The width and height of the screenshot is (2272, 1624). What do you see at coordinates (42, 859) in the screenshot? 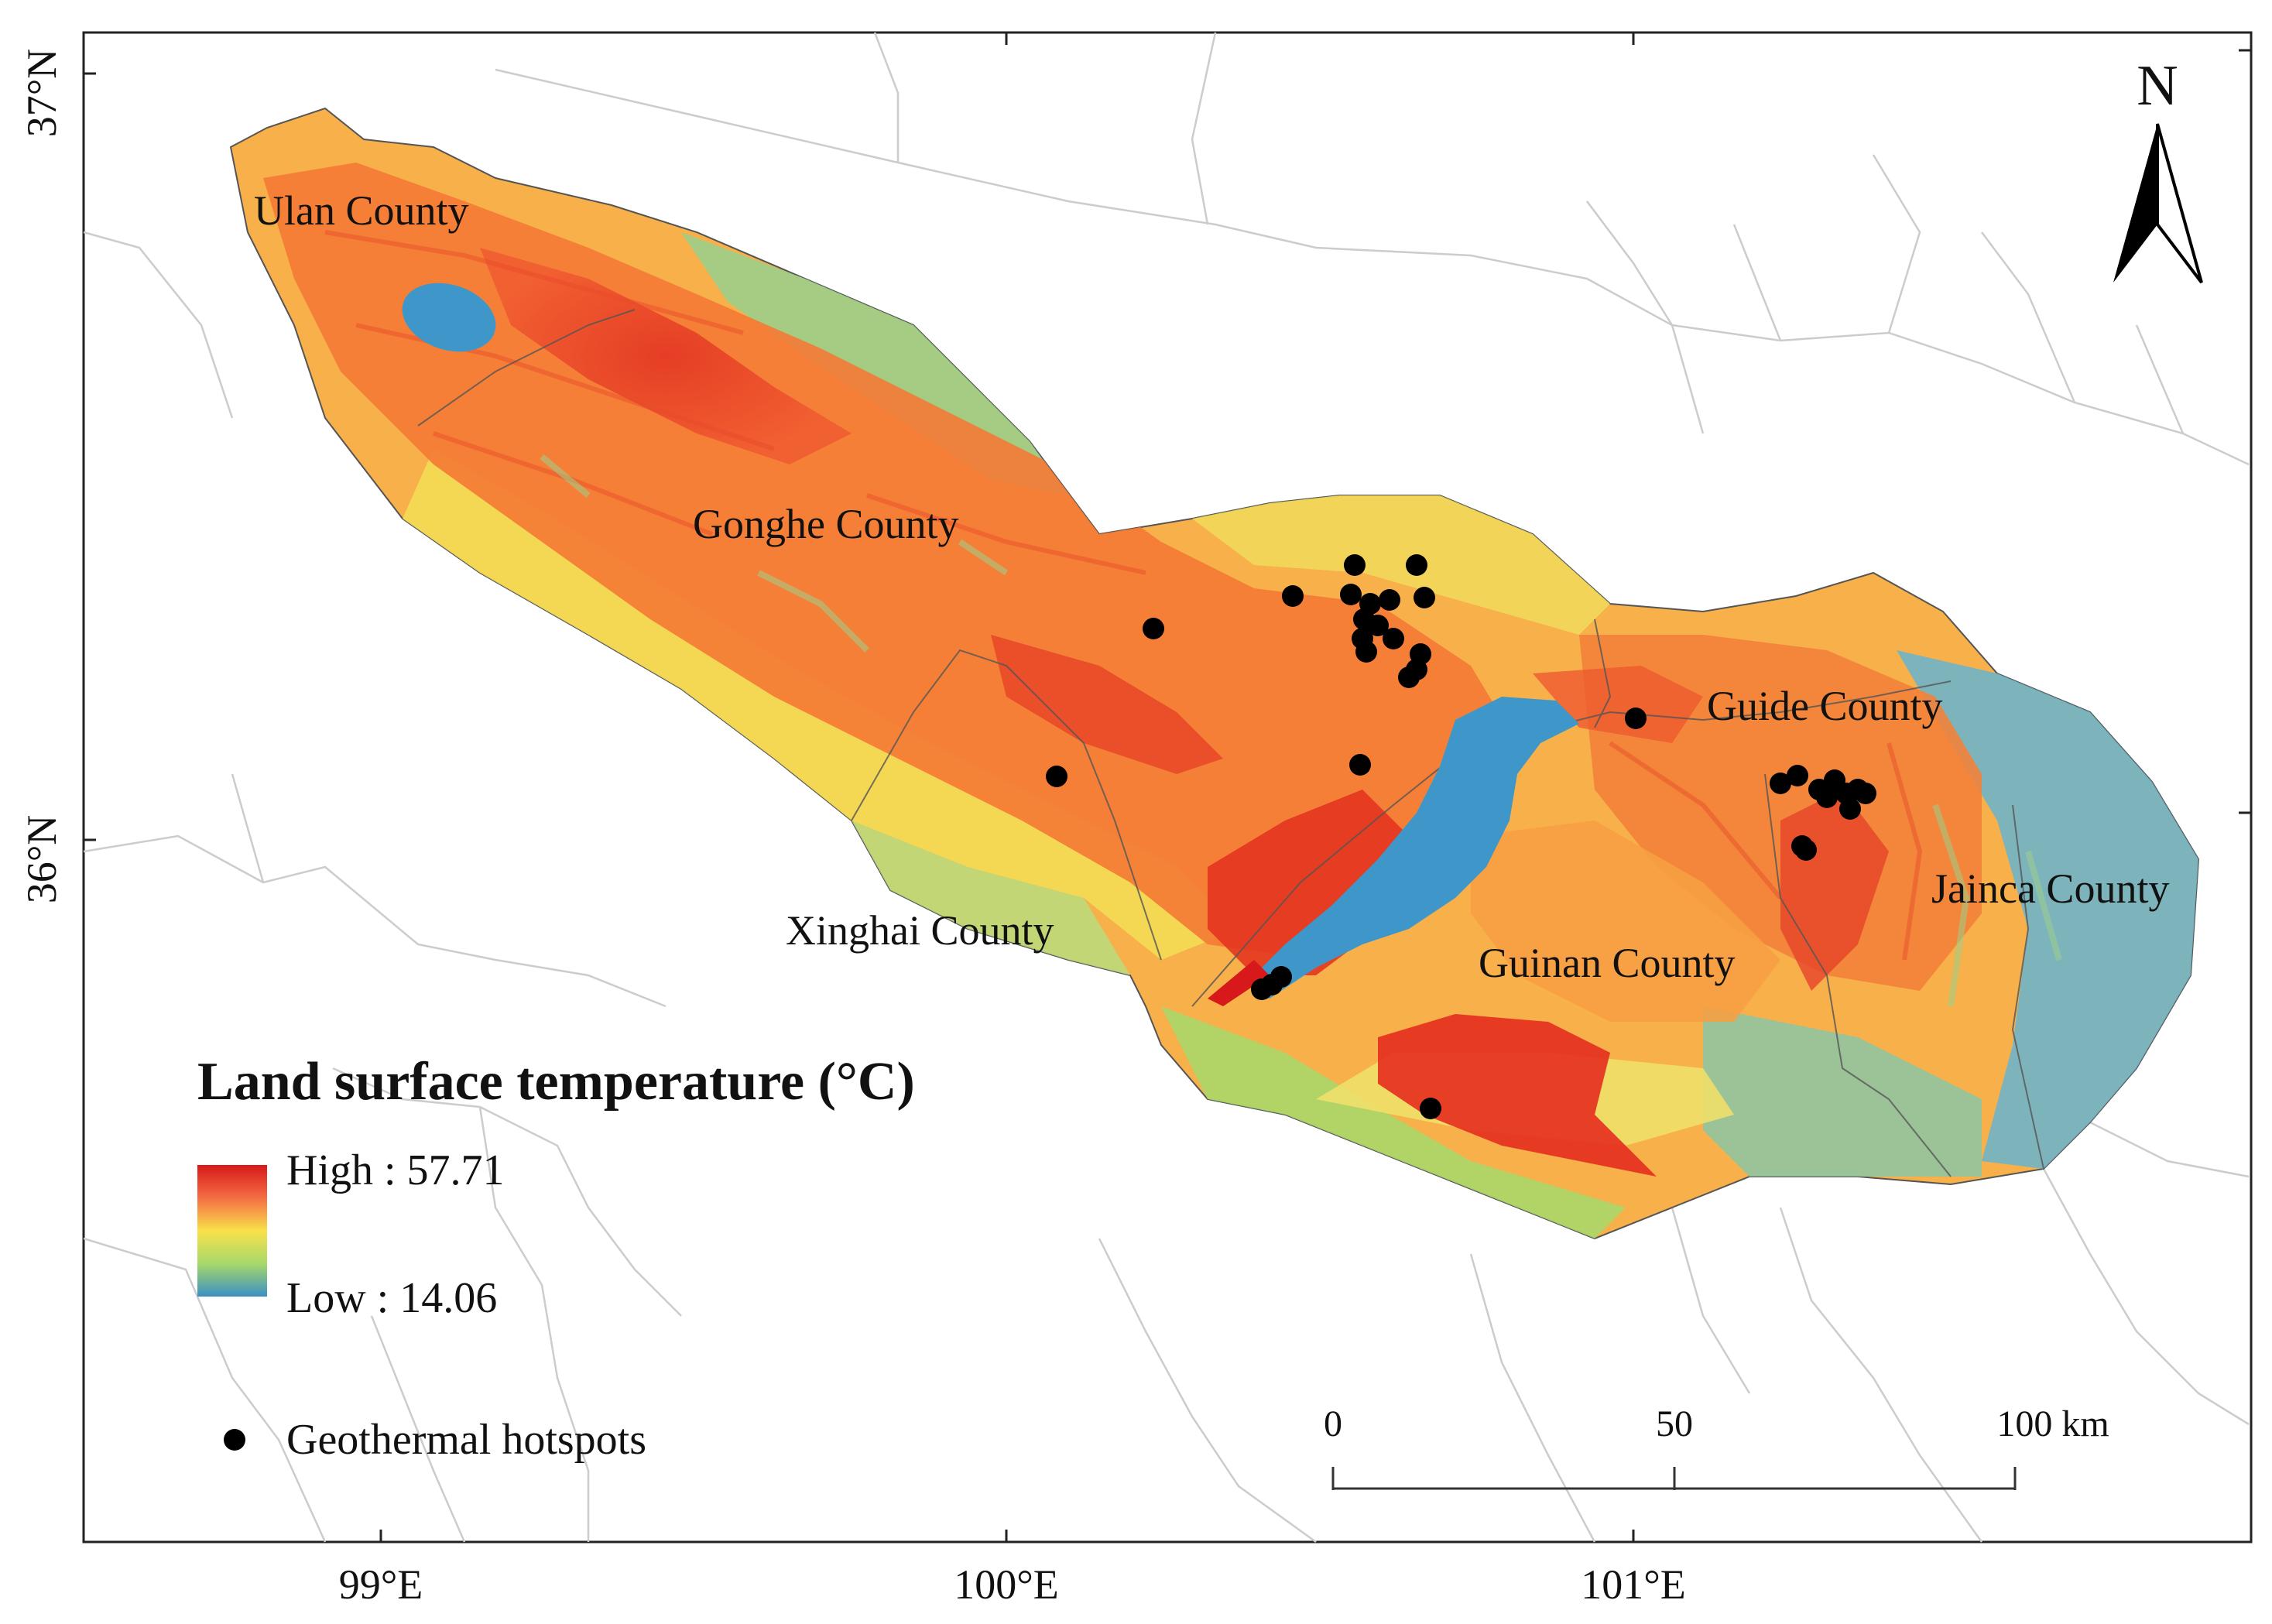
I see `lat-label-36: 36°N` at bounding box center [42, 859].